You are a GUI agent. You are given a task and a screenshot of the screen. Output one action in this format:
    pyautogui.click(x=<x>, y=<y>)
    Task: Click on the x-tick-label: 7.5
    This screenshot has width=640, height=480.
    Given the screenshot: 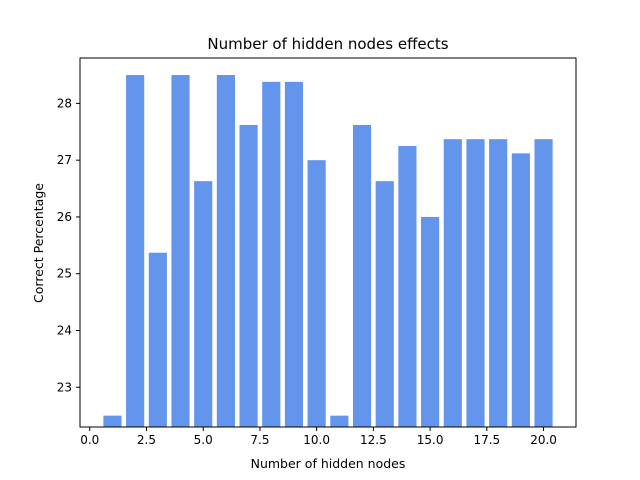 What is the action you would take?
    pyautogui.click(x=259, y=440)
    